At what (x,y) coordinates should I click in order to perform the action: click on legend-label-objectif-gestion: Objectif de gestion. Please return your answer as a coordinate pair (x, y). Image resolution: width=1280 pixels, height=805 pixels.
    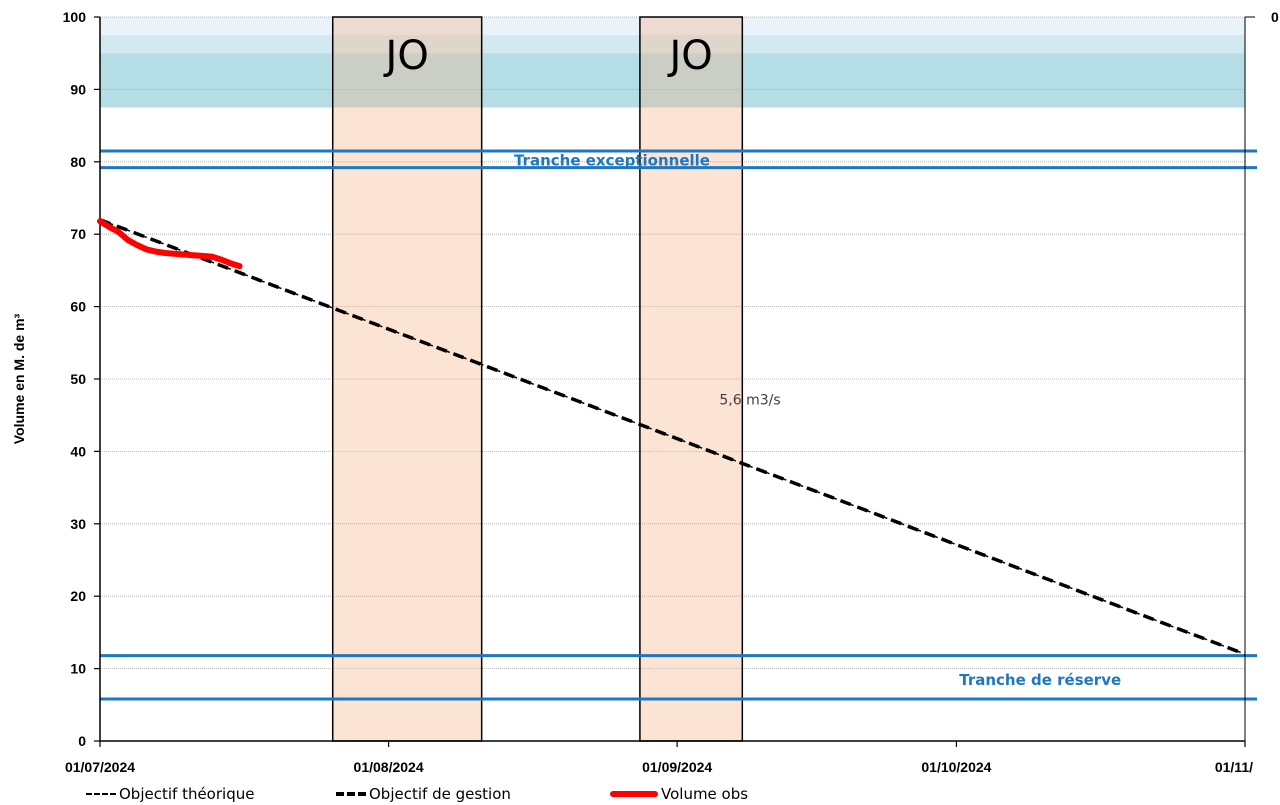
    Looking at the image, I should click on (440, 793).